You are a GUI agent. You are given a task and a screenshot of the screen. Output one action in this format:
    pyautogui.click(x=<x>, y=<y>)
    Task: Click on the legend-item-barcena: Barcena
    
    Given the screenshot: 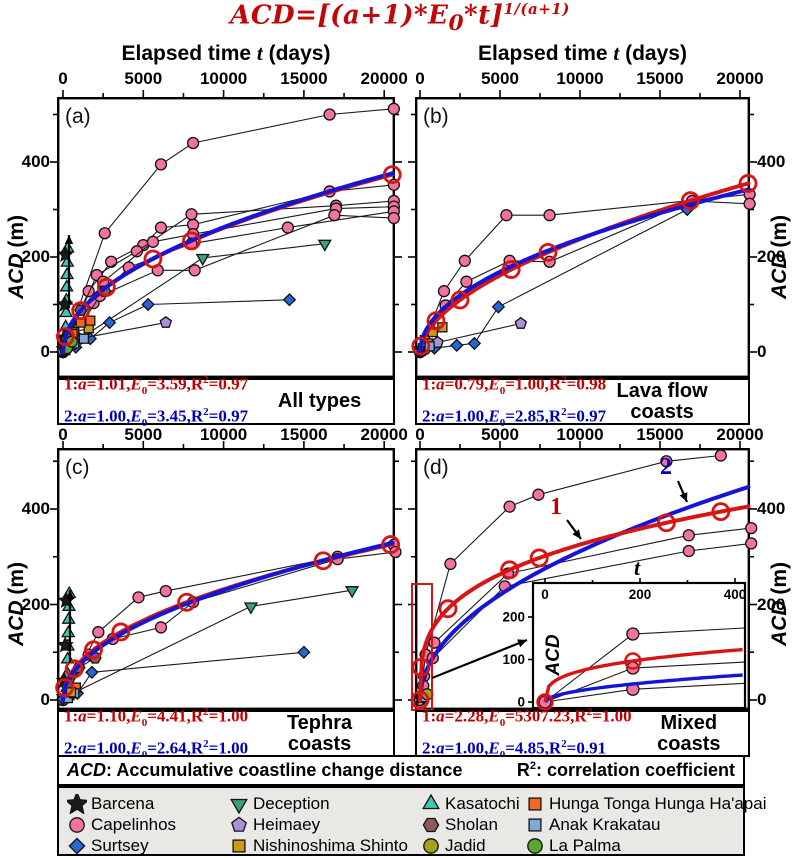 What is the action you would take?
    pyautogui.click(x=110, y=804)
    